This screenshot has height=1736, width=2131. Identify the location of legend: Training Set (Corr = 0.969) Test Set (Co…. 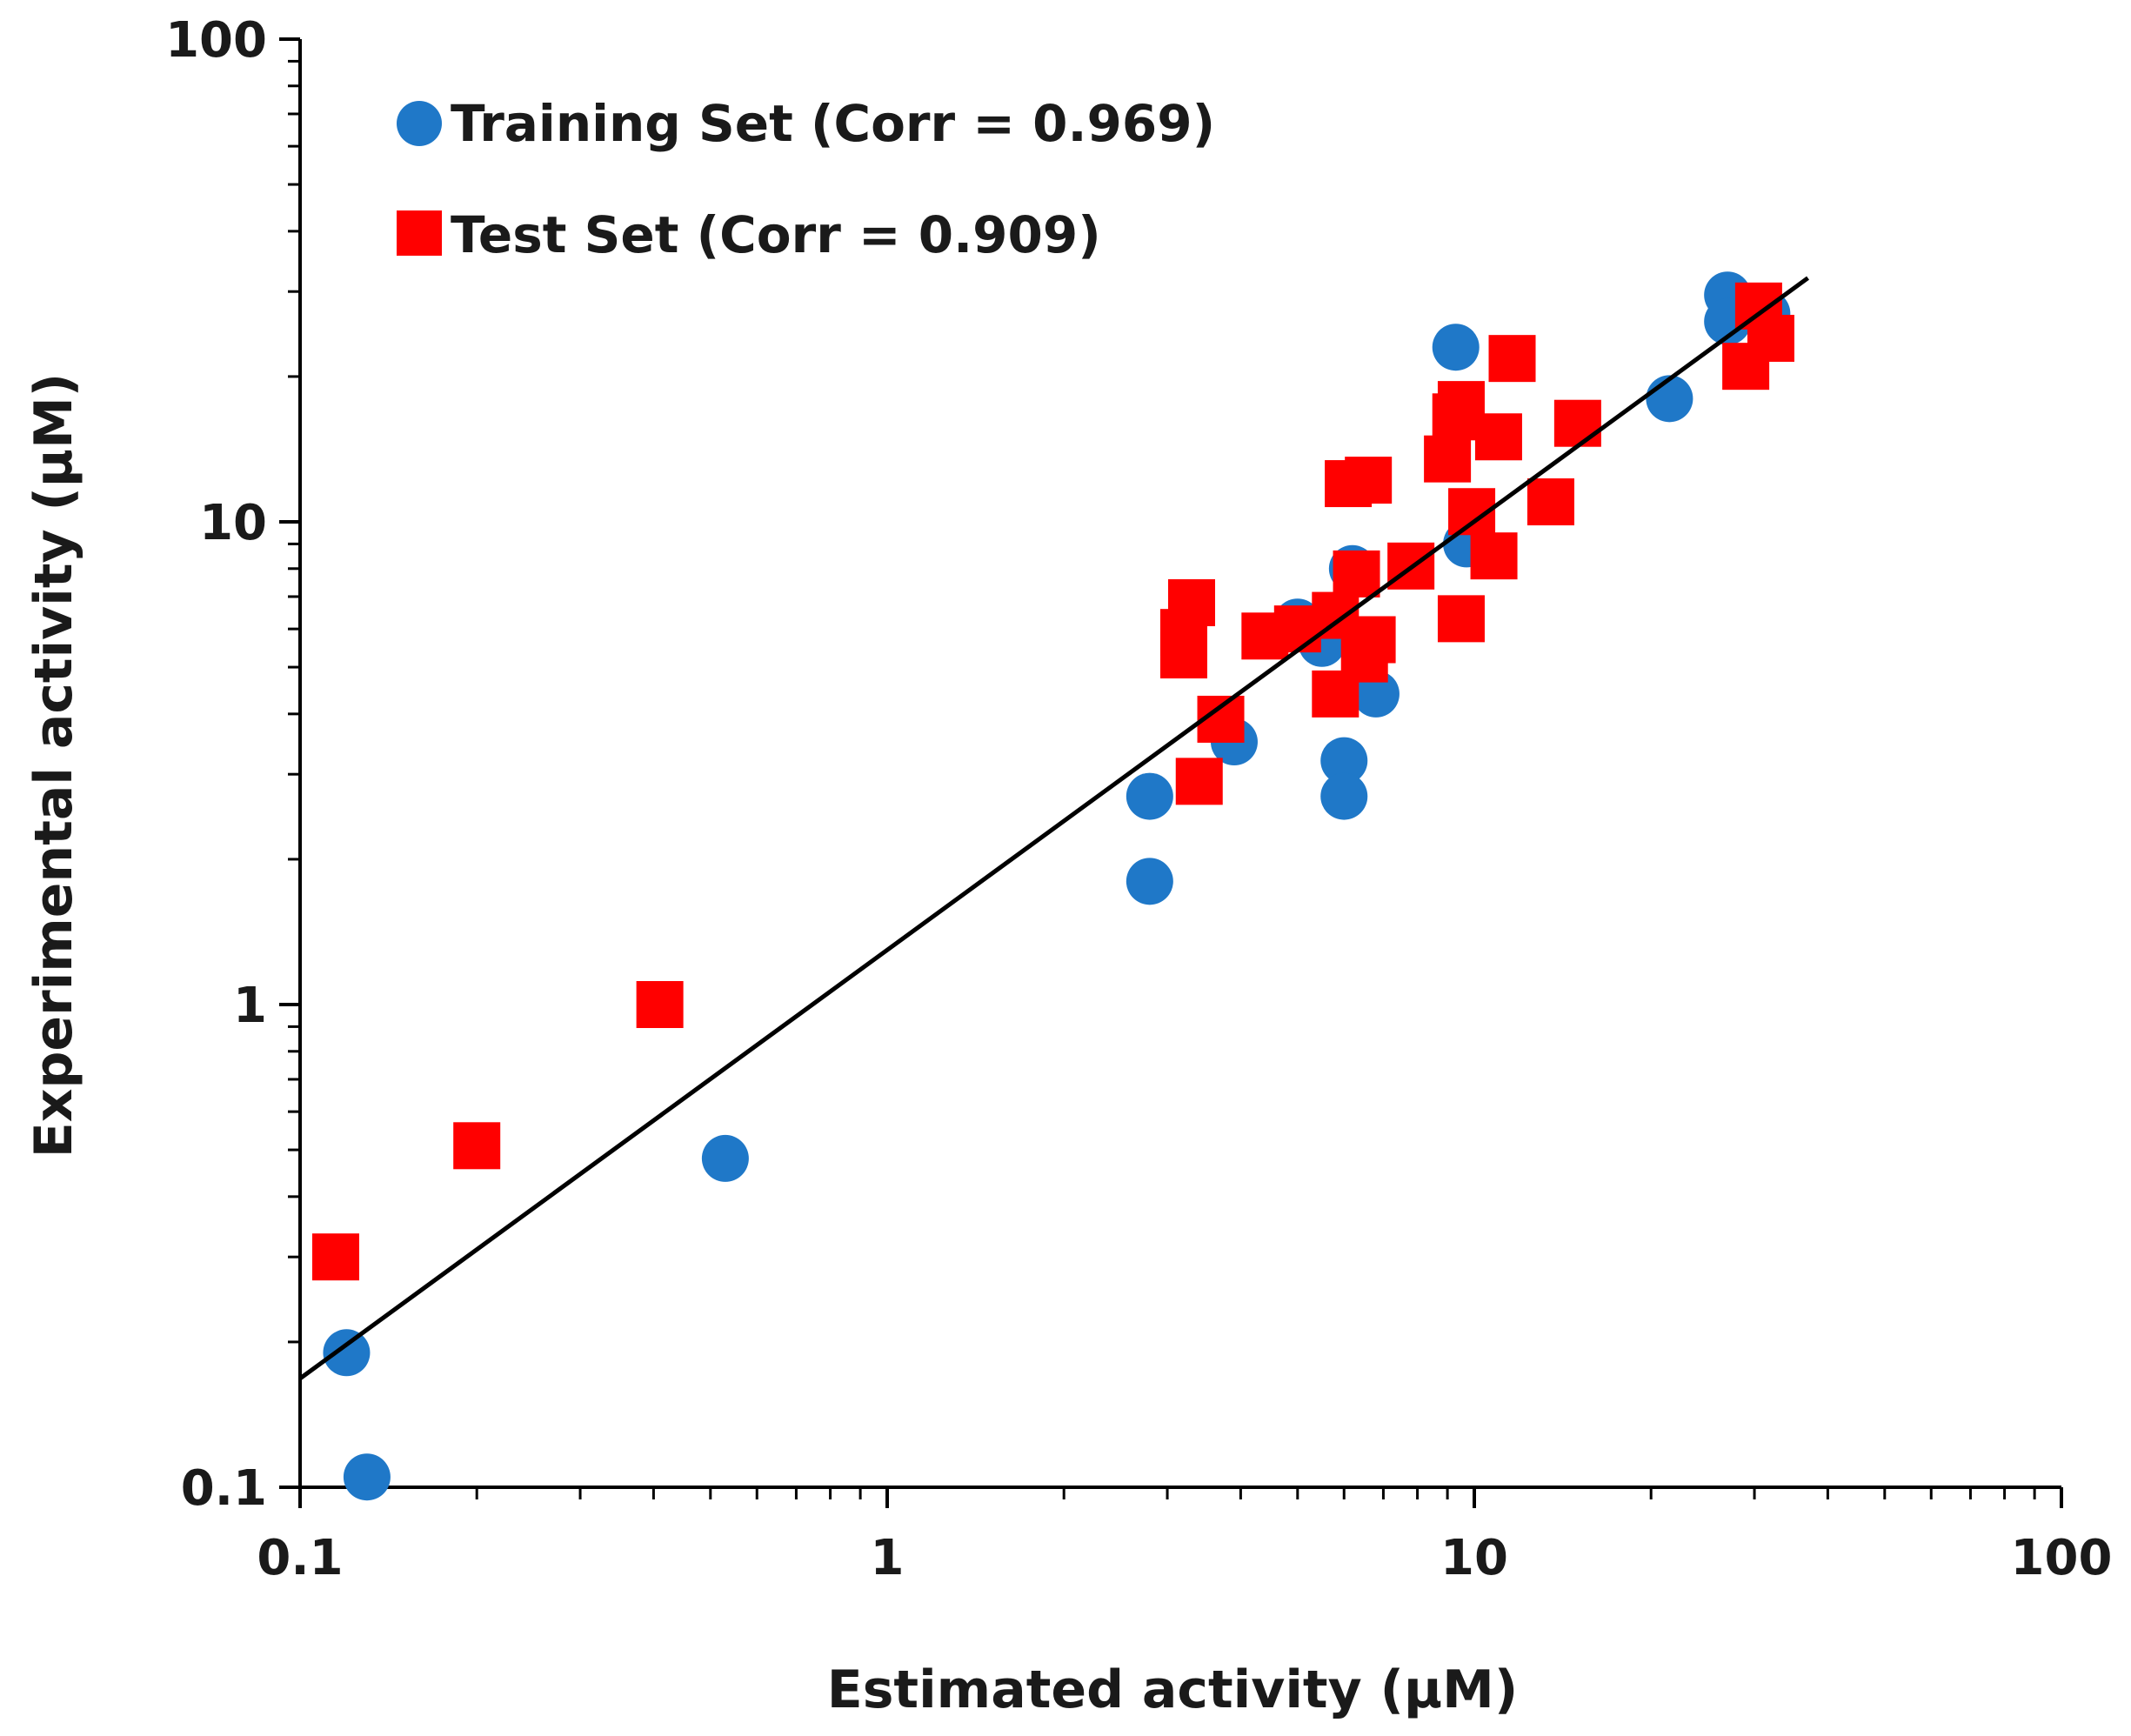
(806, 179).